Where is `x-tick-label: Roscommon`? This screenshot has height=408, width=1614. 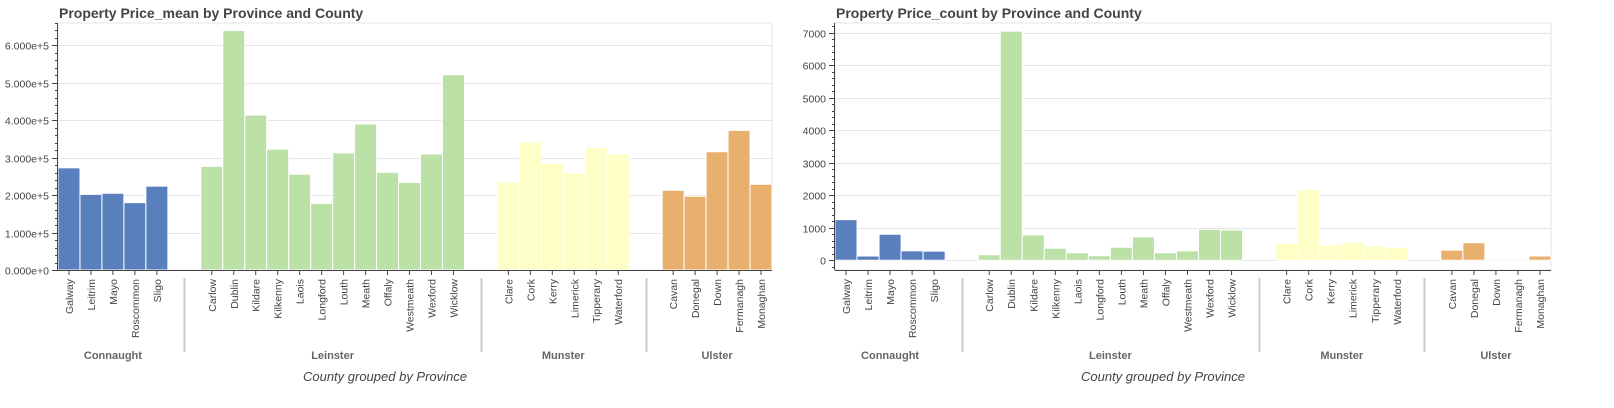 x-tick-label: Roscommon is located at coordinates (913, 308).